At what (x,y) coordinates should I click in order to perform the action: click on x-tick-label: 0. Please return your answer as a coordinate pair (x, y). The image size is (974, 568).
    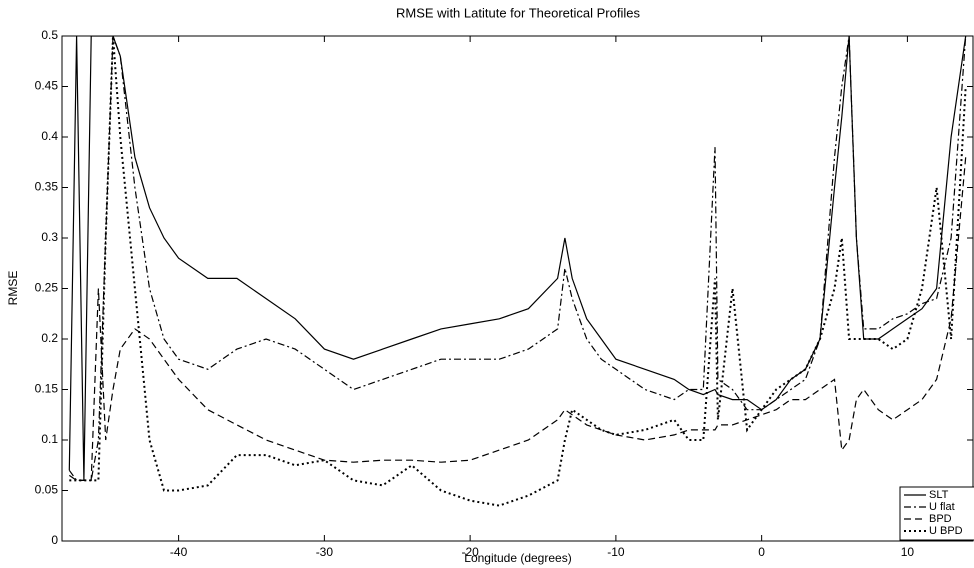
    Looking at the image, I should click on (761, 552).